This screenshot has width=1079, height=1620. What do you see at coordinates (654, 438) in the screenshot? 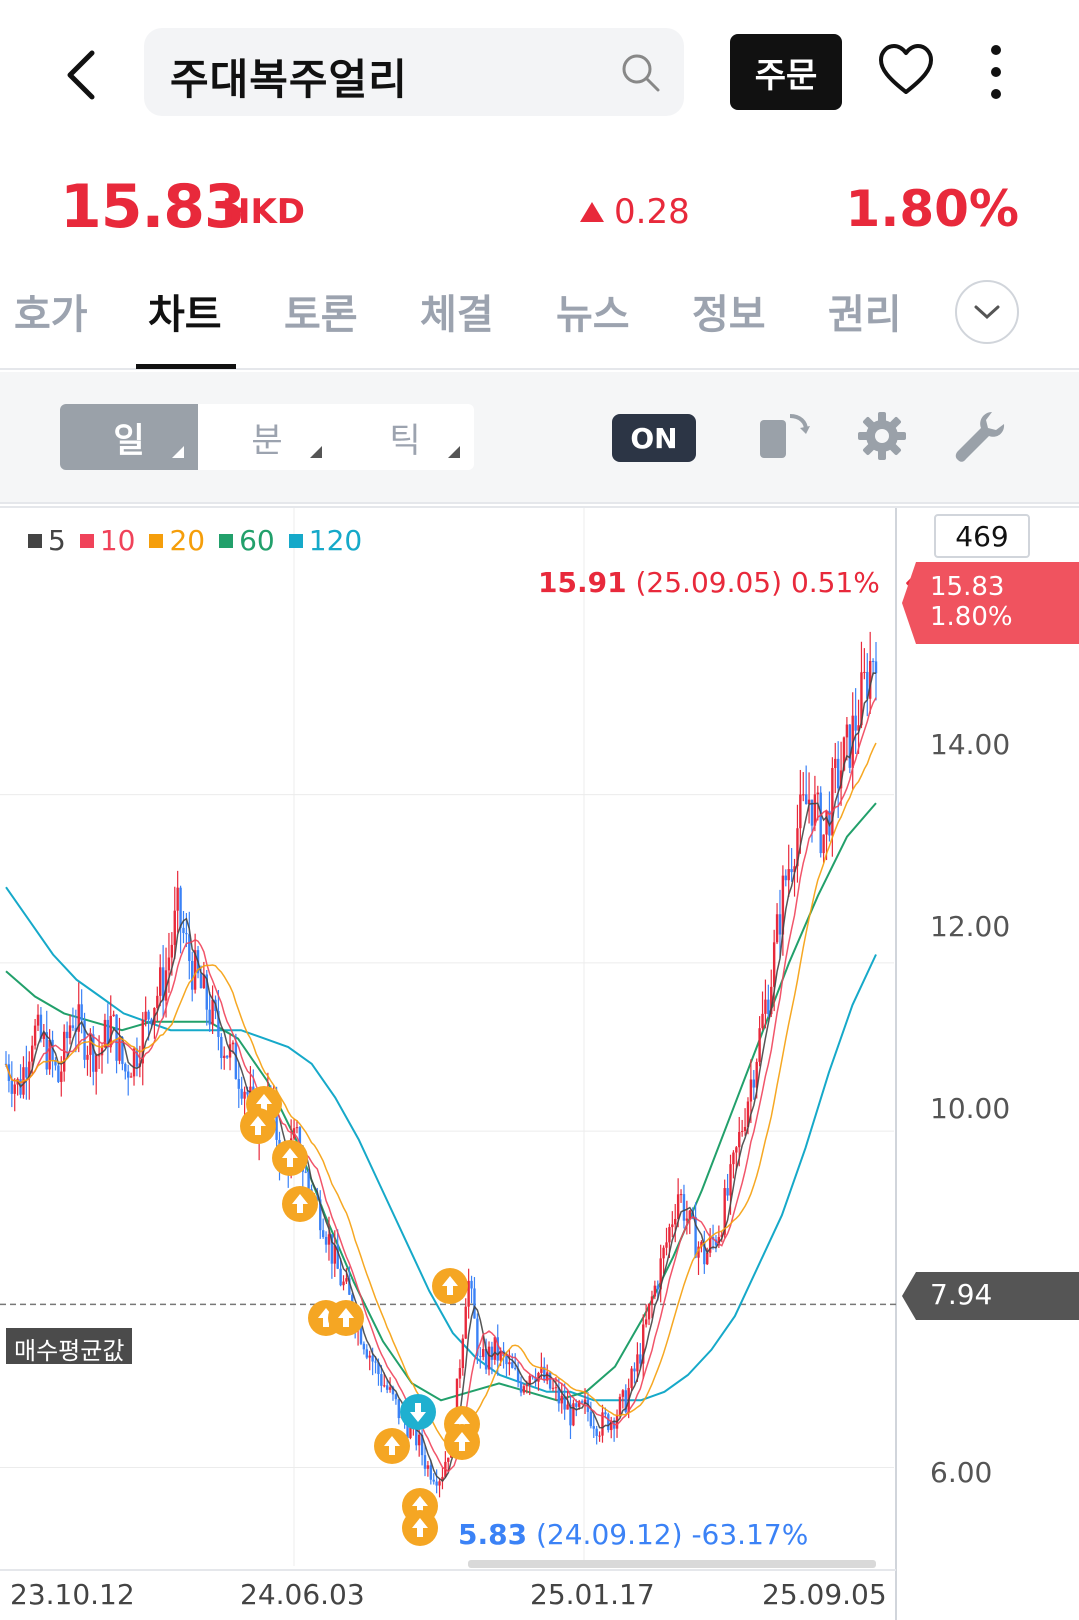
I see `on-toggle-button: ON` at bounding box center [654, 438].